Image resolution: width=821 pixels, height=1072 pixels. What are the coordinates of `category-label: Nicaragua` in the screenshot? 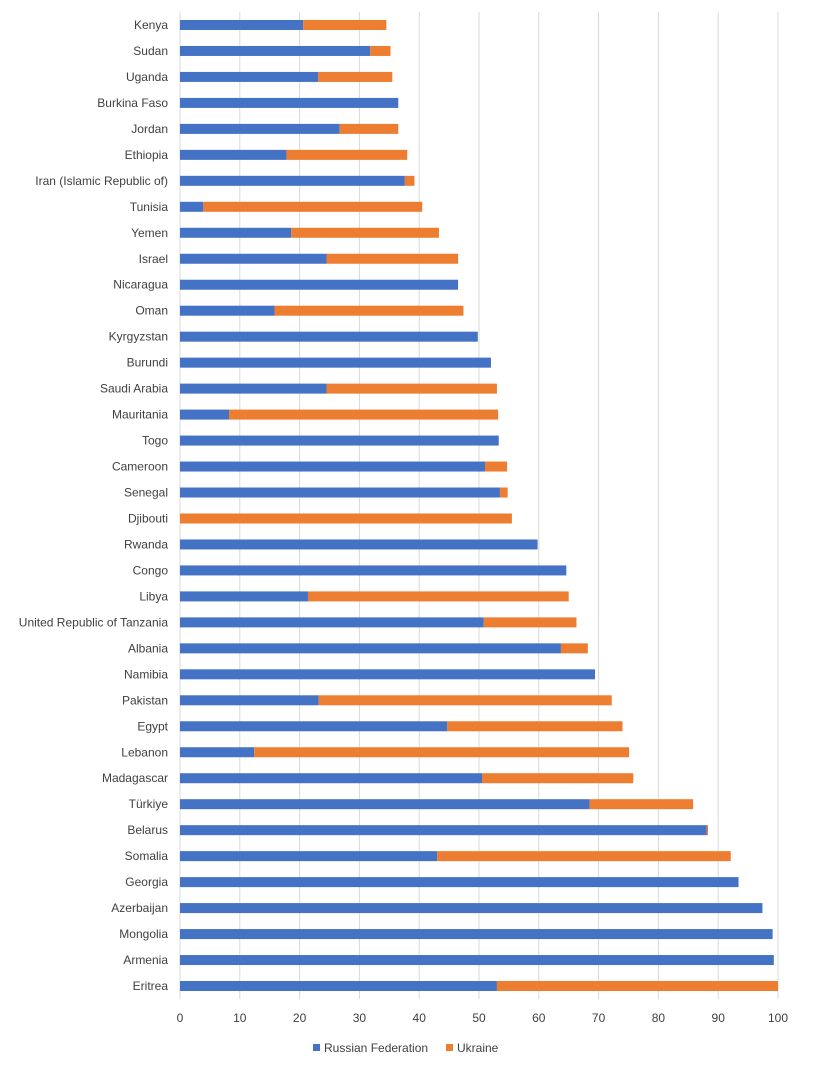 It's located at (140, 285).